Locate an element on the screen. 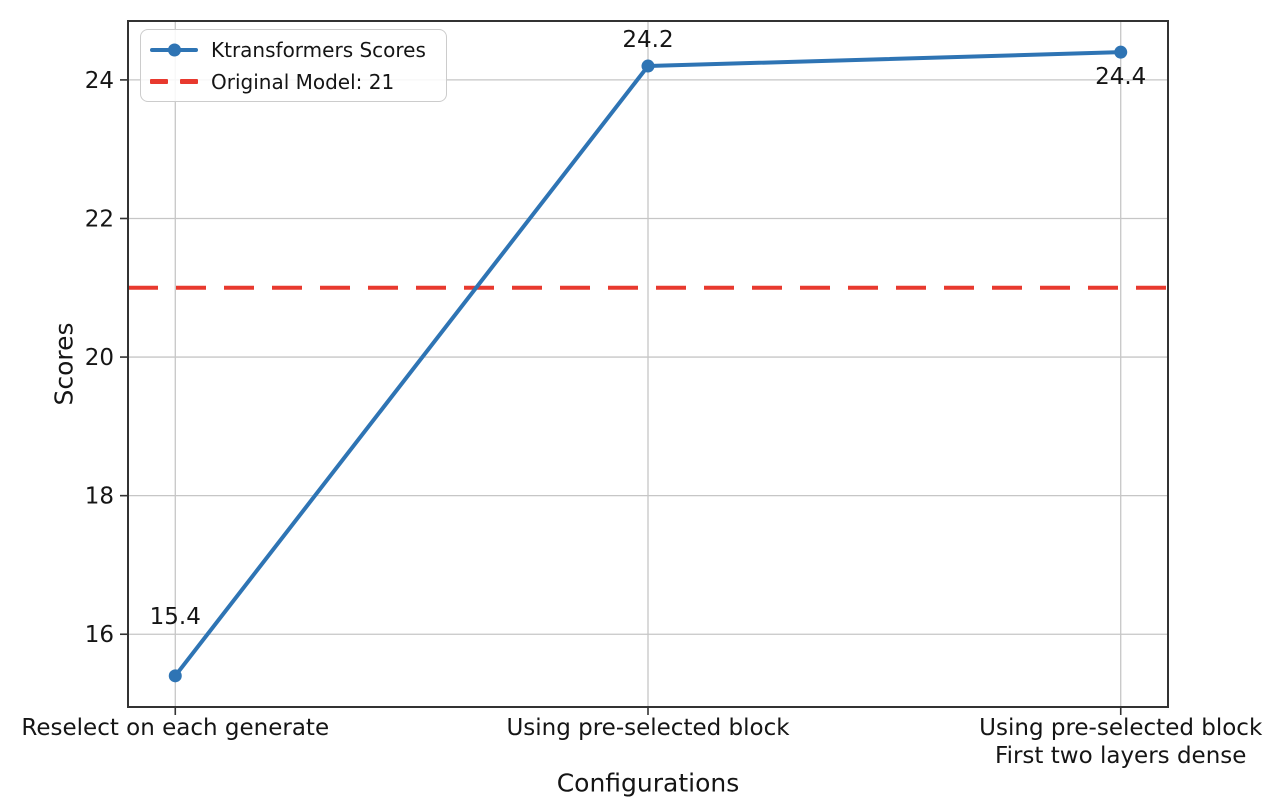  legend-item-ktransformers-scores: Ktransformers Scores is located at coordinates (298, 50).